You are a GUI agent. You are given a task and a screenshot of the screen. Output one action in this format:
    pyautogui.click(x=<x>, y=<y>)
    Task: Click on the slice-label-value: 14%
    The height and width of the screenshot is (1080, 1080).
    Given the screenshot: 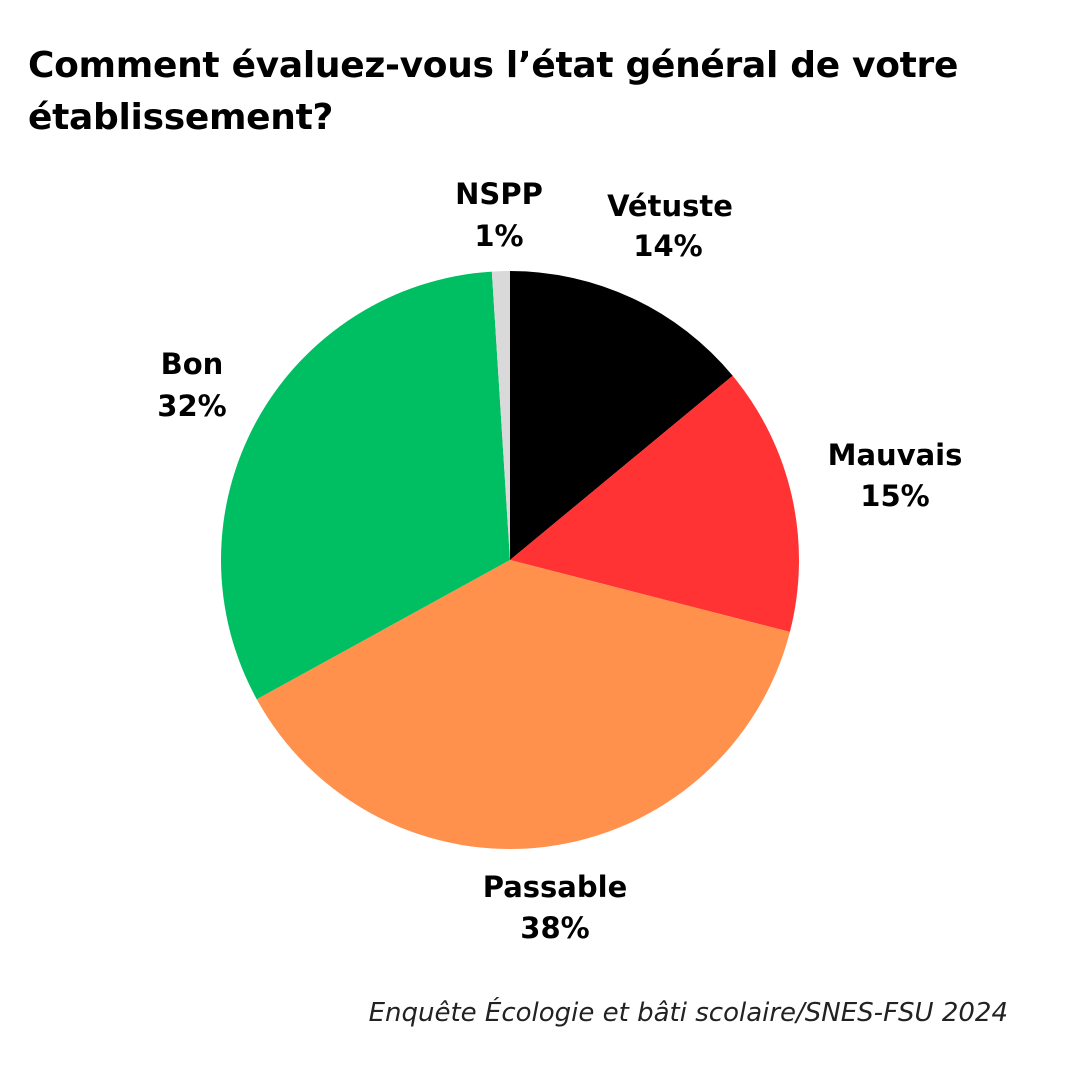 What is the action you would take?
    pyautogui.click(x=667, y=246)
    